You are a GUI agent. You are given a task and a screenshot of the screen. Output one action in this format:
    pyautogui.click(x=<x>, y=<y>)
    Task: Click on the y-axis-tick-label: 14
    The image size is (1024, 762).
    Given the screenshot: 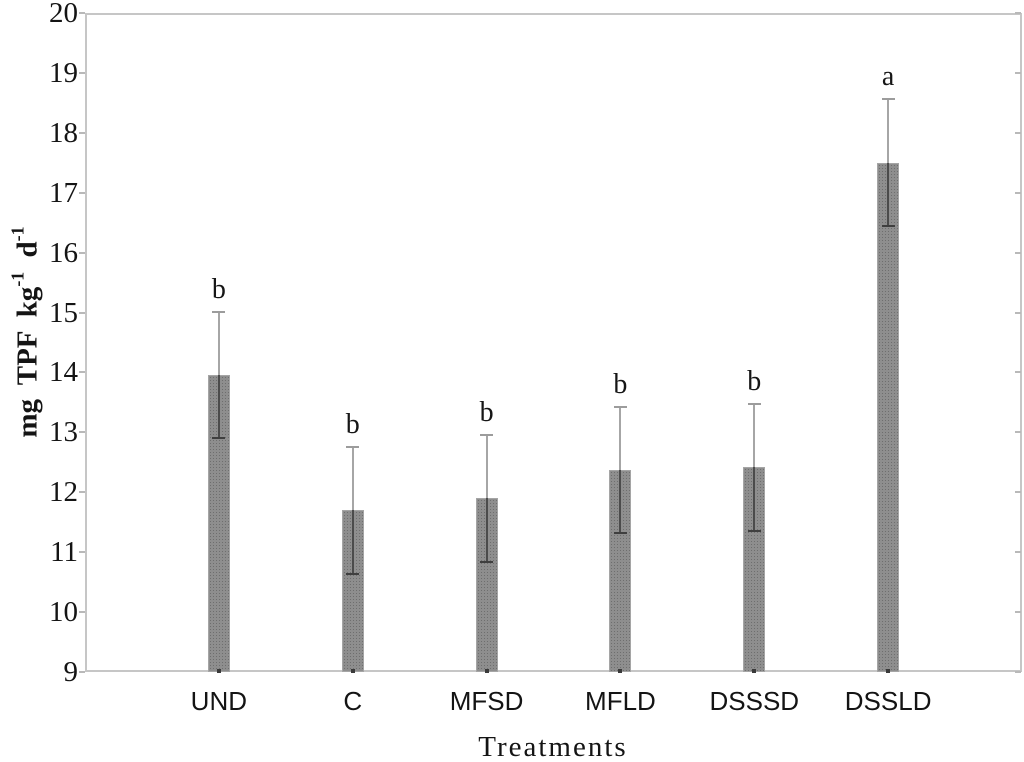 What is the action you would take?
    pyautogui.click(x=63, y=372)
    